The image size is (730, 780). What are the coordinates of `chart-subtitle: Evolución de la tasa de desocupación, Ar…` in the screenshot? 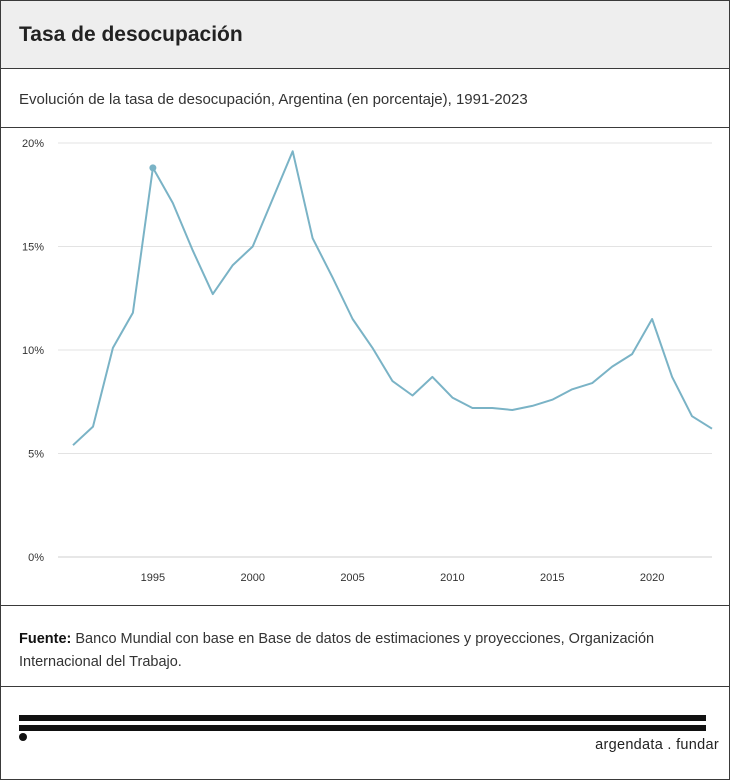 It's located at (273, 99).